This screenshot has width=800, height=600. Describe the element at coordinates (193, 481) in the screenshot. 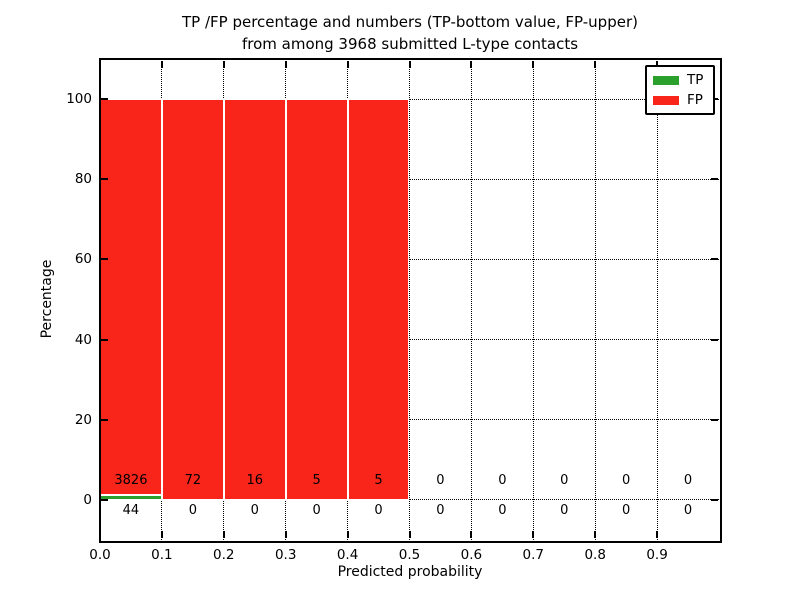

I see `fp-count-label: 72` at that location.